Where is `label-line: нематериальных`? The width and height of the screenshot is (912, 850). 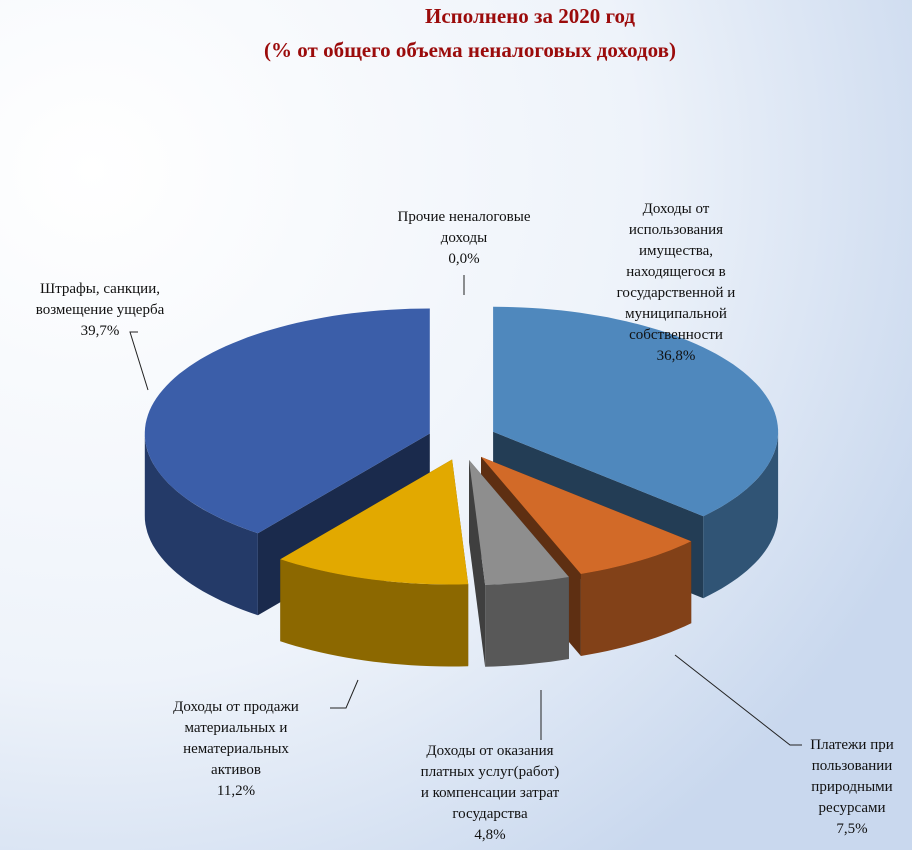
label-line: нематериальных is located at coordinates (236, 749).